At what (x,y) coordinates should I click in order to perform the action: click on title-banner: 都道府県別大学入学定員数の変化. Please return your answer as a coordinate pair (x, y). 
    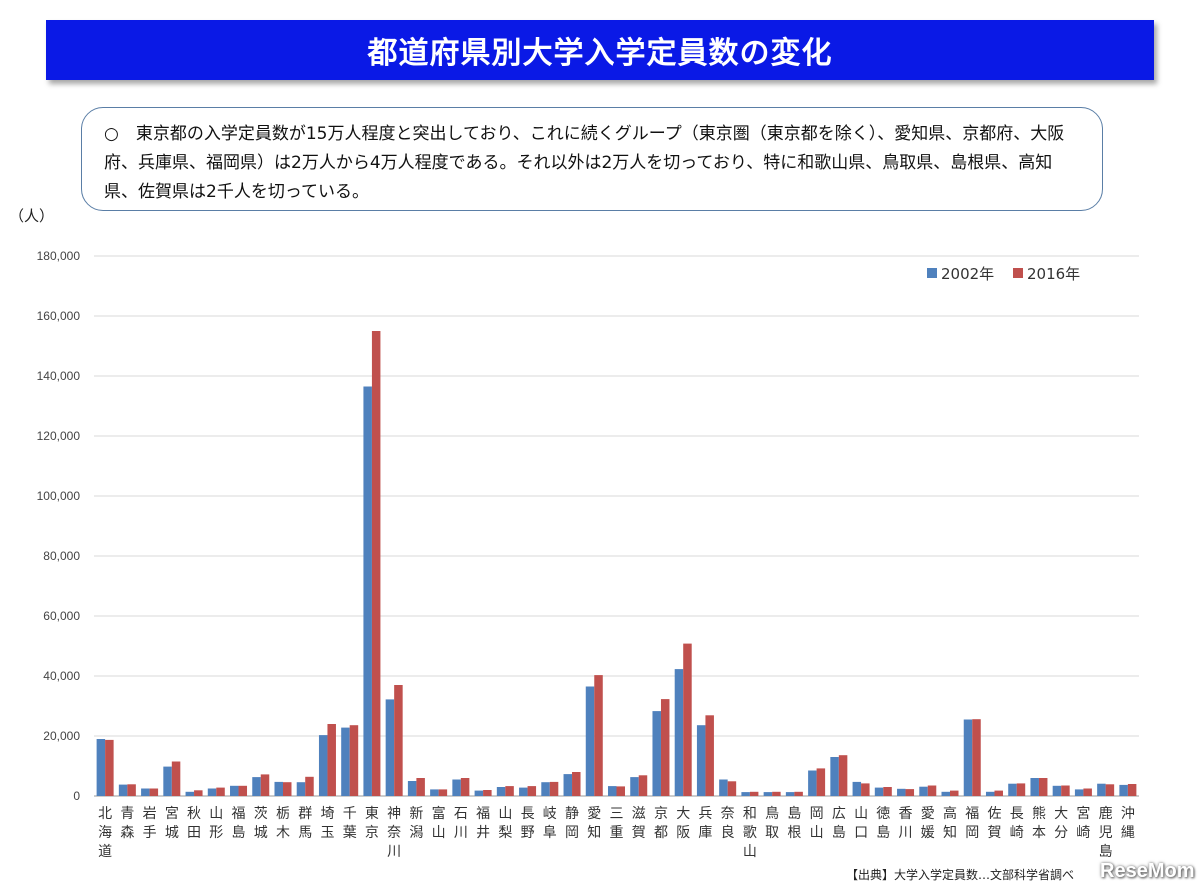
    Looking at the image, I should click on (600, 50).